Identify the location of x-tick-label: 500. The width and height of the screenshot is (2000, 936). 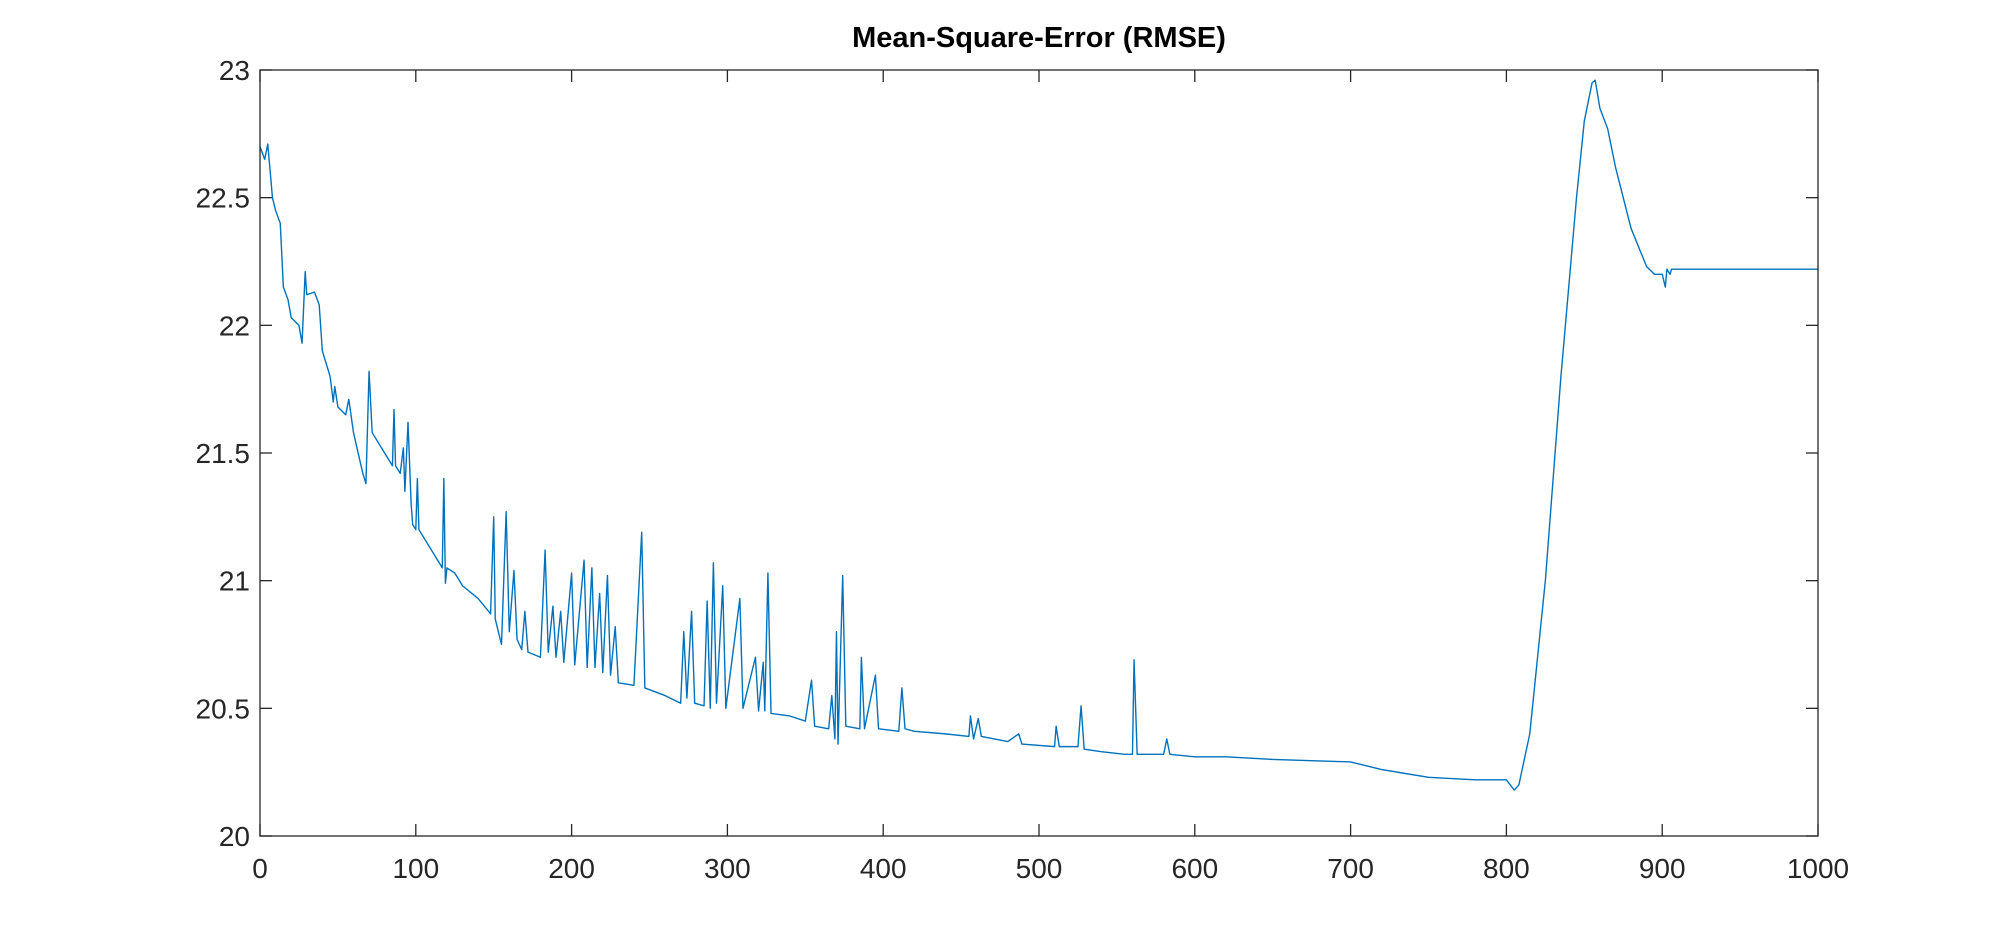
(1039, 868).